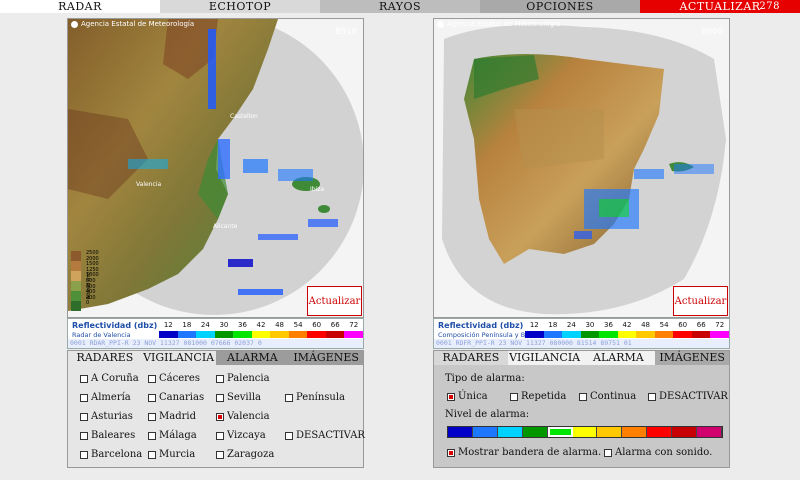  Describe the element at coordinates (171, 454) in the screenshot. I see `radar-option: Murcia` at that location.